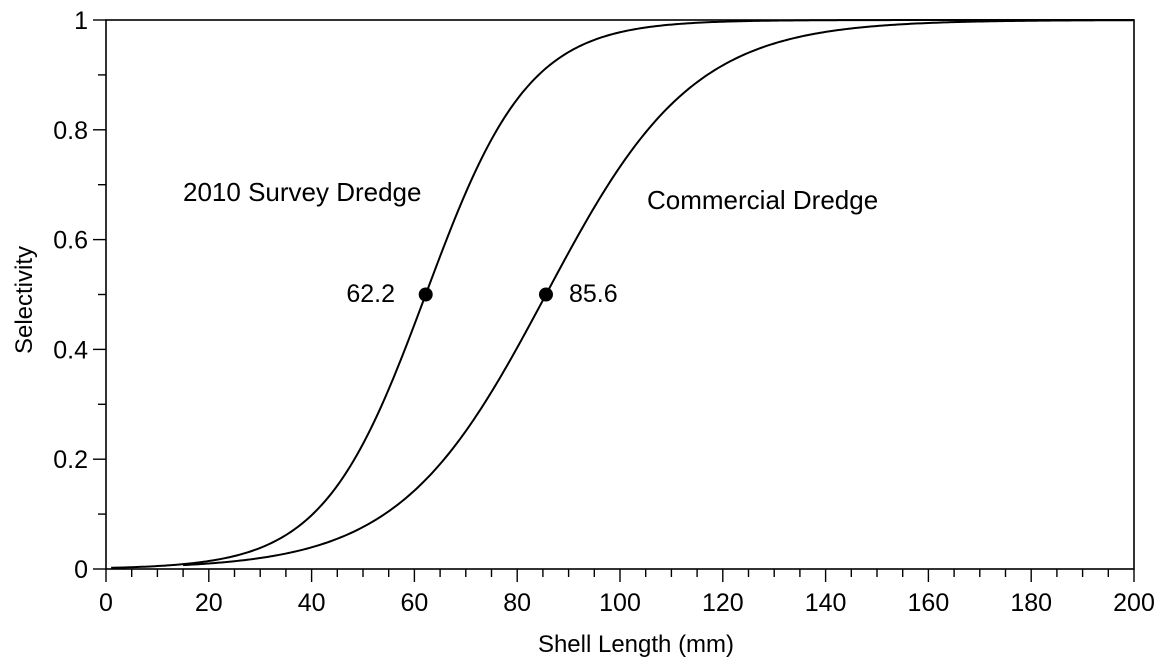 The height and width of the screenshot is (667, 1165). What do you see at coordinates (81, 570) in the screenshot?
I see `y-tick-label: 0` at bounding box center [81, 570].